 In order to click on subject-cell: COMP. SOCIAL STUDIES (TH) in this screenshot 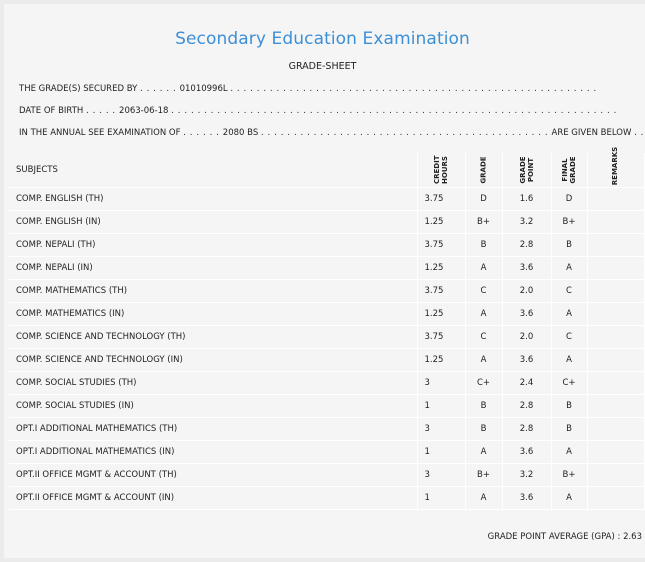, I will do `click(213, 383)`.